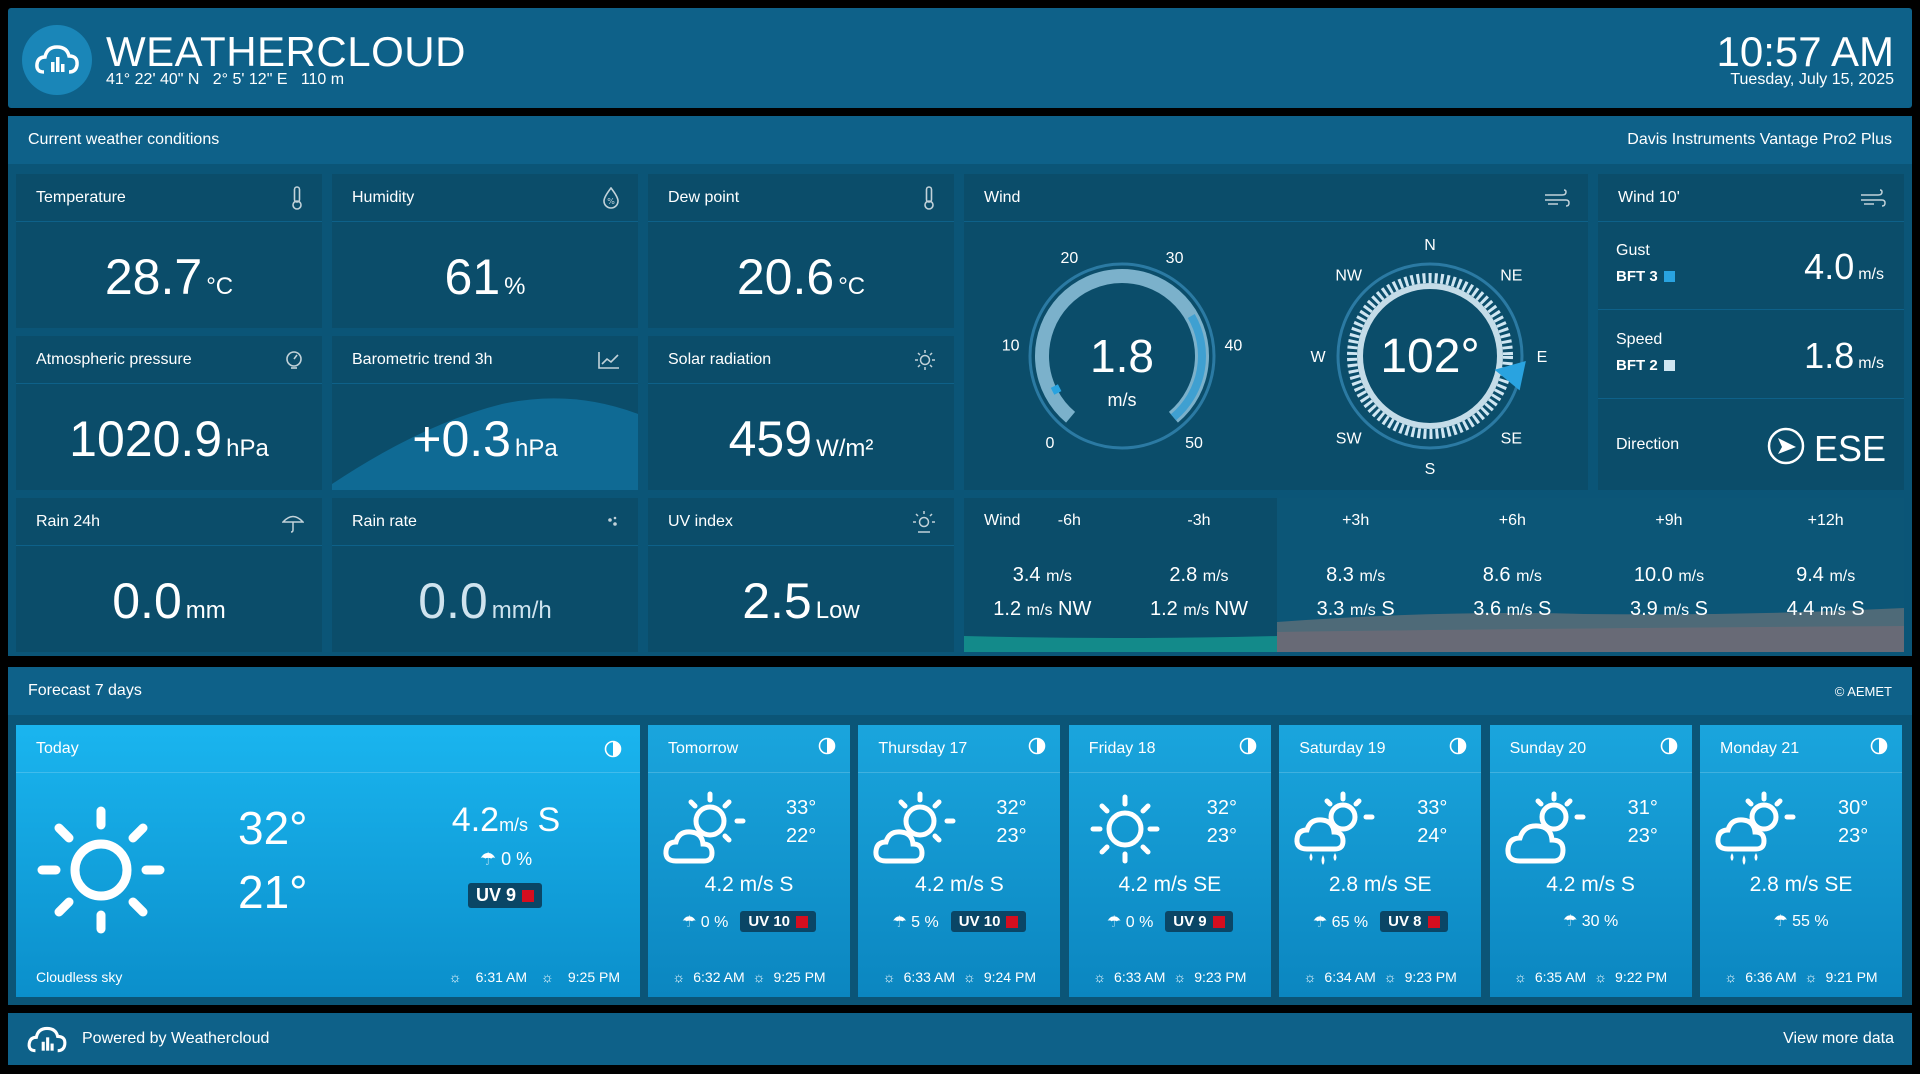  What do you see at coordinates (1838, 1038) in the screenshot?
I see `view-more-data-link: View more data` at bounding box center [1838, 1038].